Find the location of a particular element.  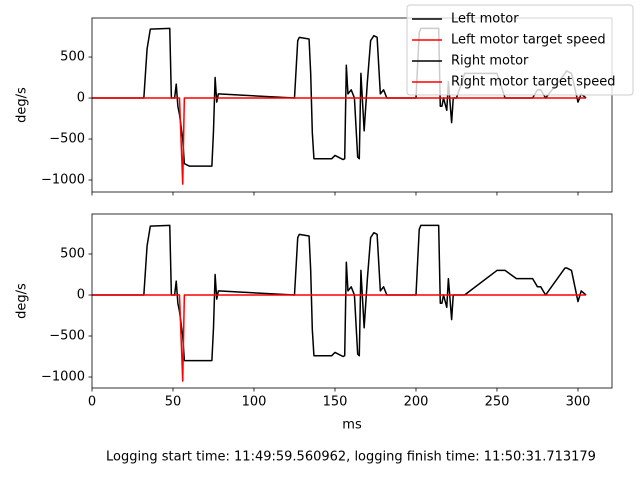

x-axis-label: ms is located at coordinates (352, 425).